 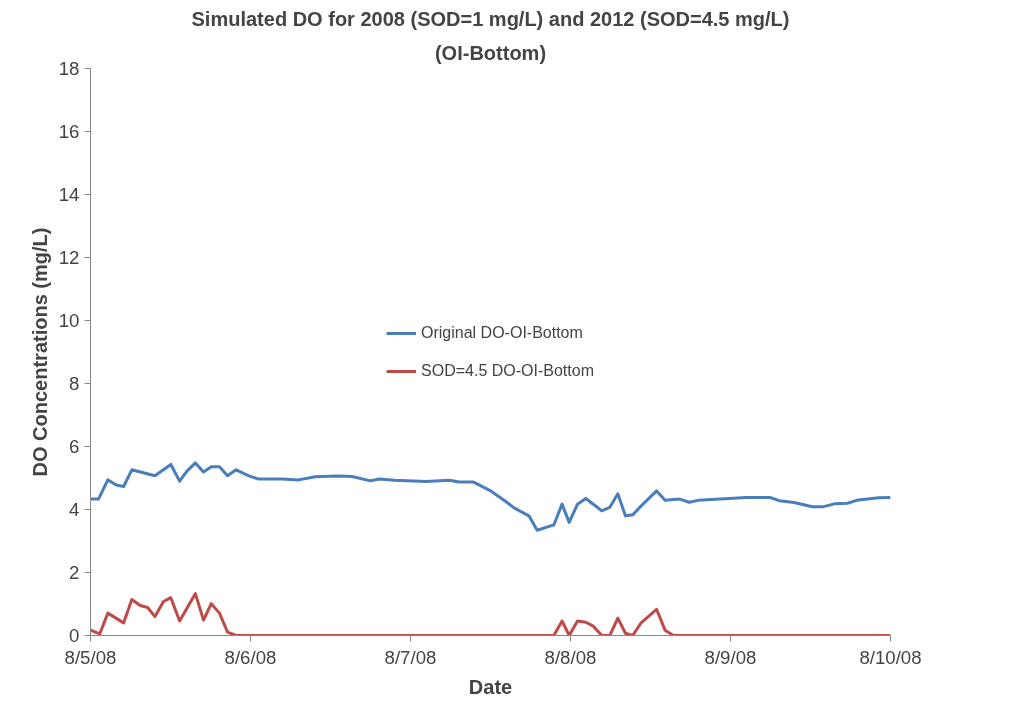 I want to click on y-axis-title: DO Concentrations (mg/L), so click(x=39, y=352).